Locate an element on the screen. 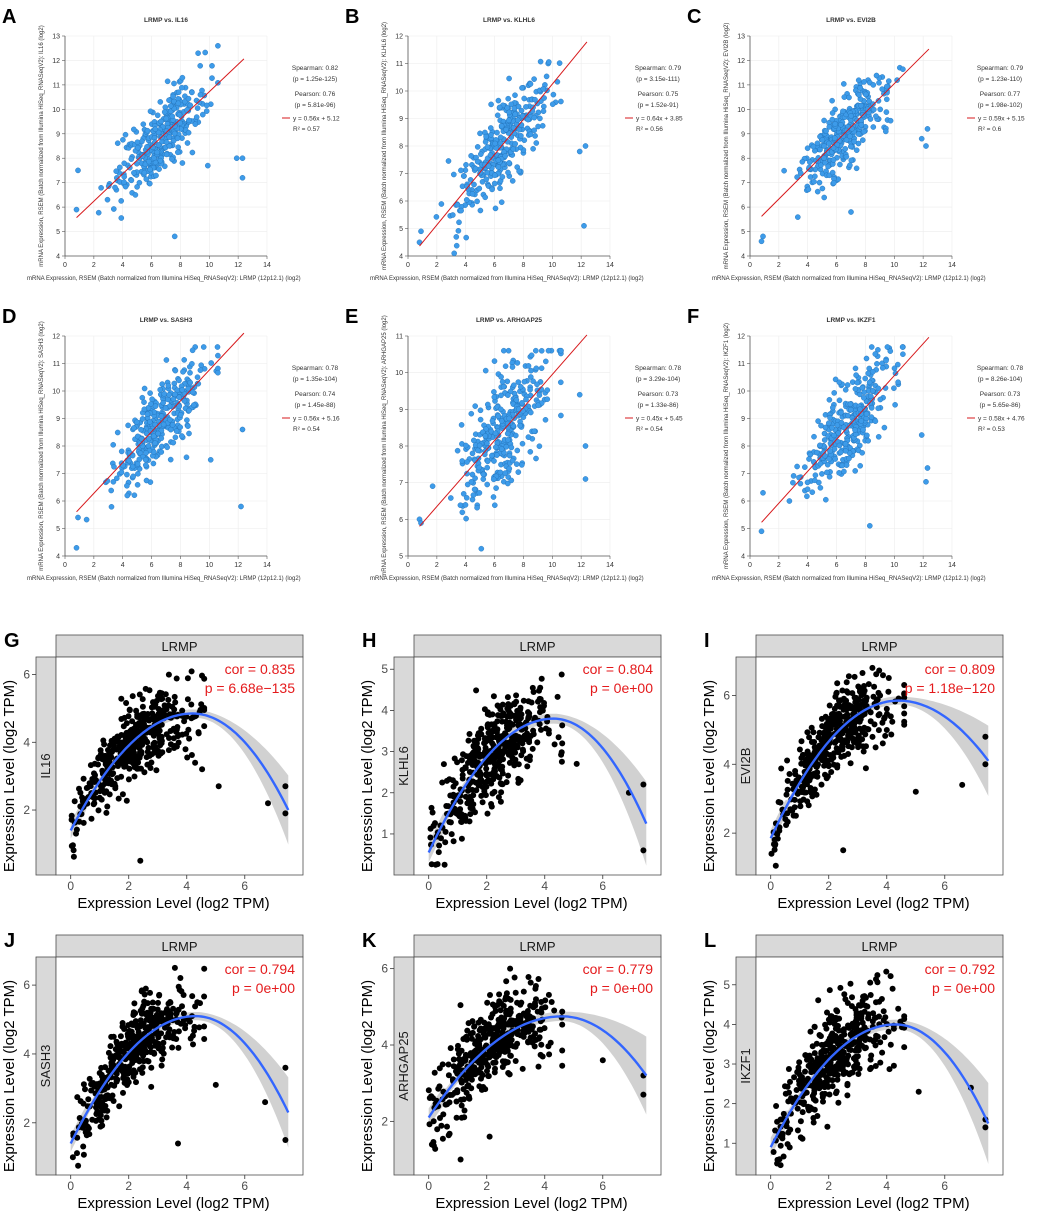 This screenshot has width=1038, height=1230. cor-label: cor = 0.779 is located at coordinates (618, 969).